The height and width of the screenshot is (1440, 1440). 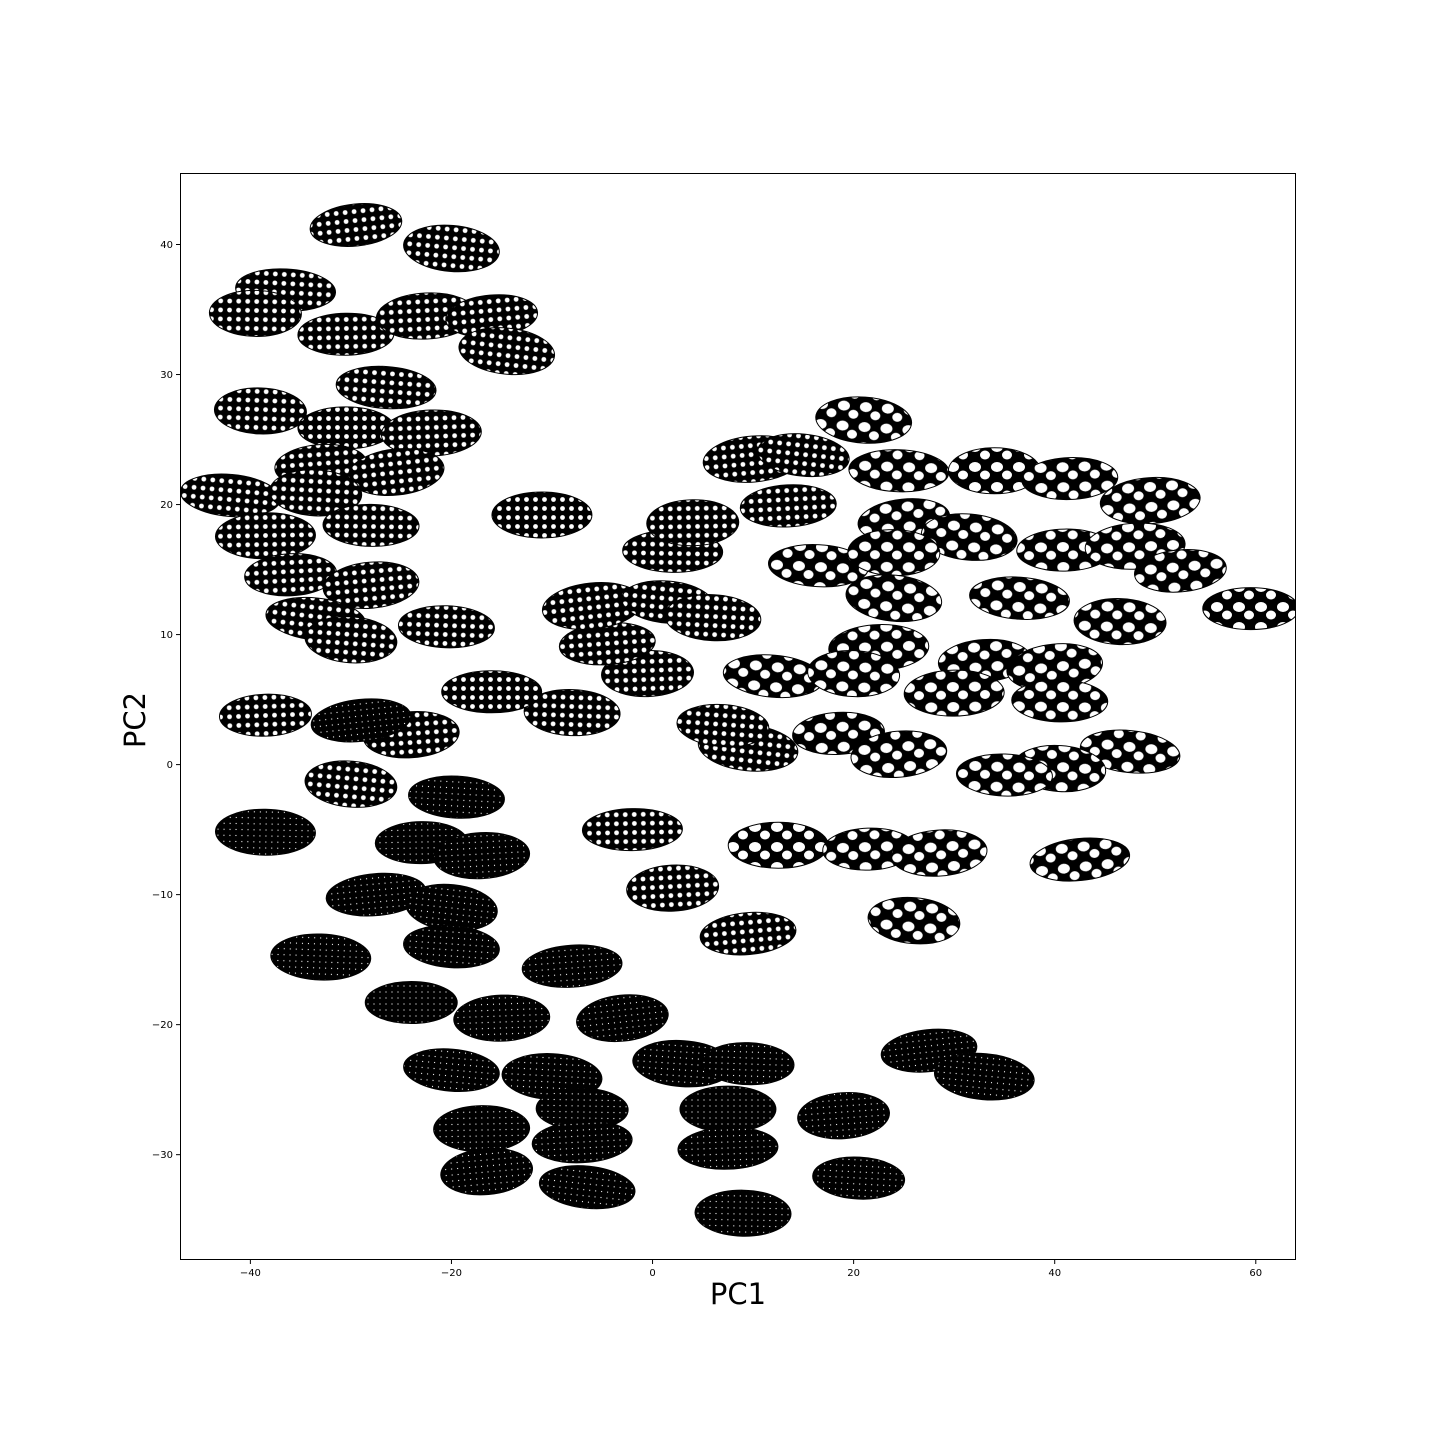 I want to click on x-tick-label: 20, so click(x=853, y=1273).